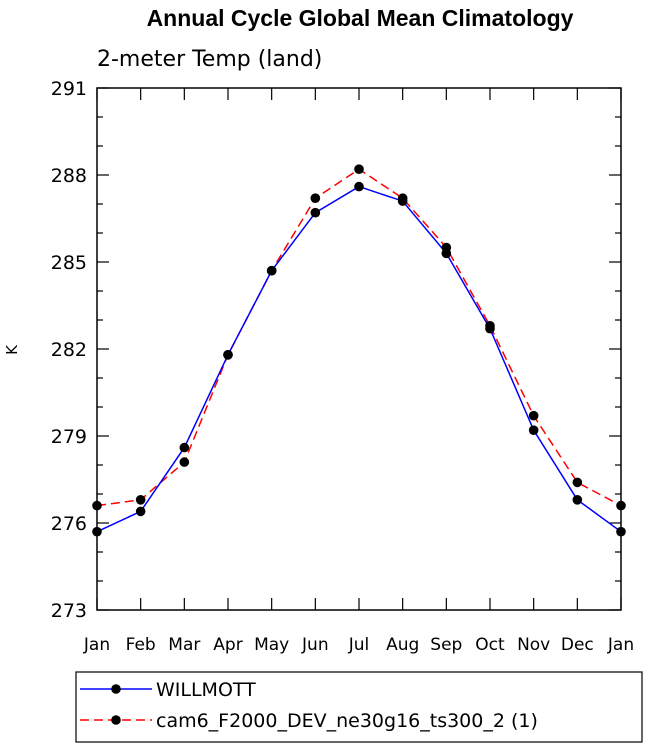 This screenshot has height=746, width=649. Describe the element at coordinates (69, 176) in the screenshot. I see `y-tick-label: 288` at that location.